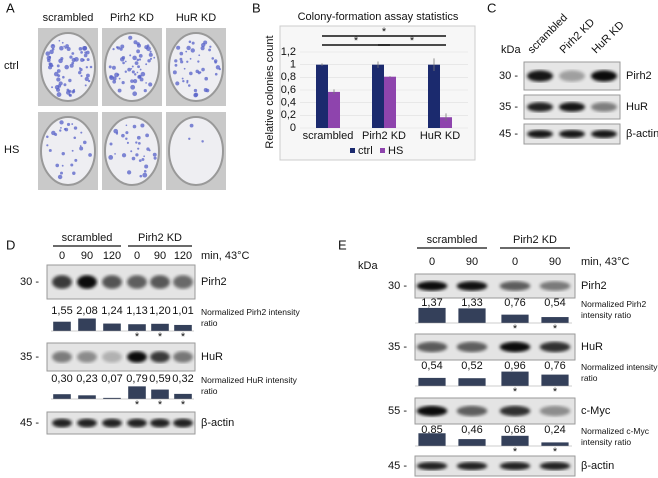  Describe the element at coordinates (395, 151) in the screenshot. I see `legend-label: HS` at that location.